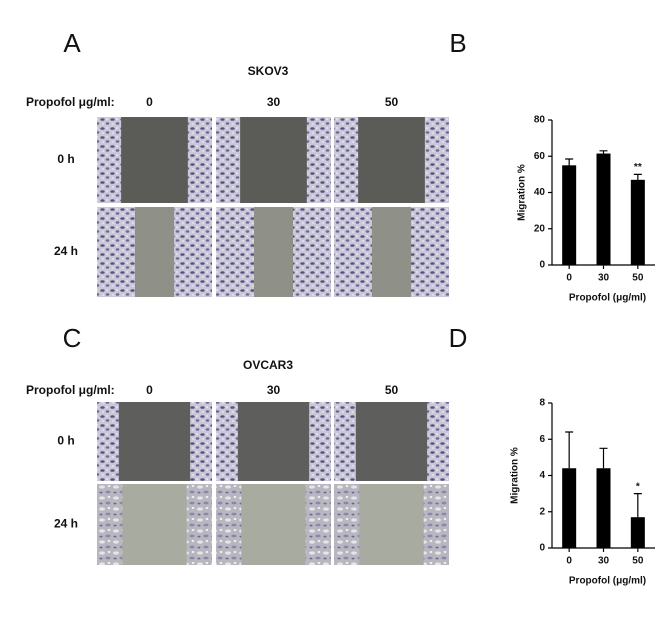  Describe the element at coordinates (540, 192) in the screenshot. I see `y-tick-label: 40` at that location.